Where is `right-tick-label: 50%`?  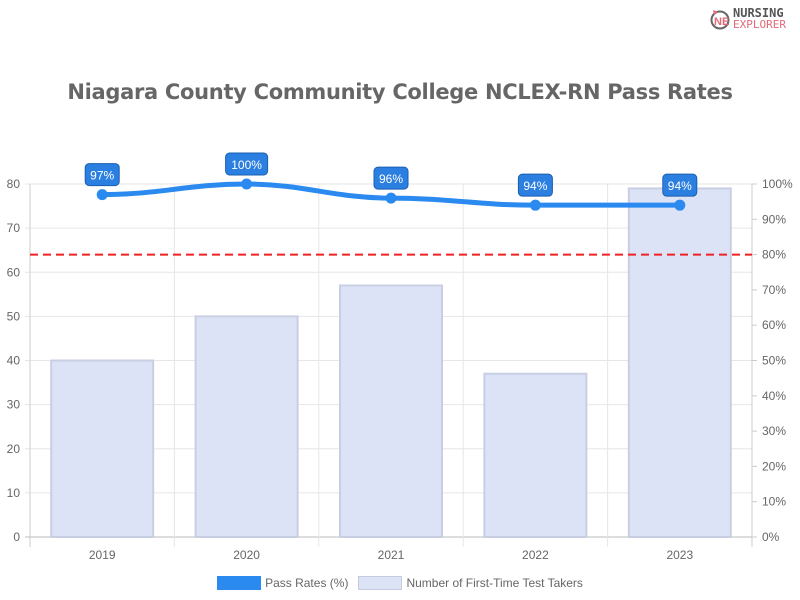 right-tick-label: 50% is located at coordinates (774, 361).